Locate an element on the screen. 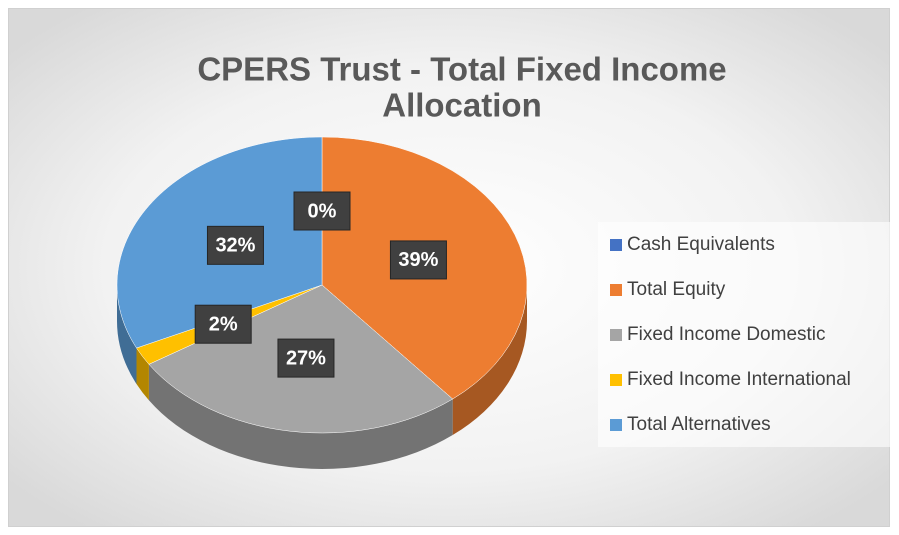 Image resolution: width=899 pixels, height=535 pixels. data-label: 39% is located at coordinates (418, 260).